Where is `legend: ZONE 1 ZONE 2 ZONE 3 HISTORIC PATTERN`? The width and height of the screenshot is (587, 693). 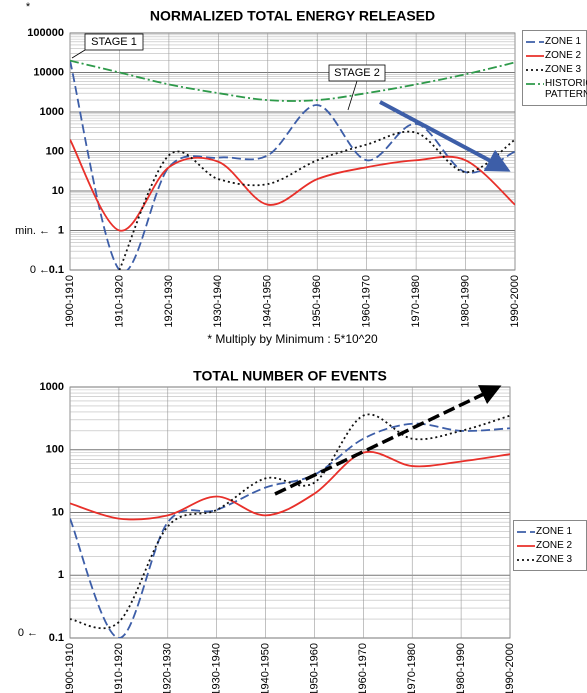 legend: ZONE 1 ZONE 2 ZONE 3 HISTORIC PATTERN is located at coordinates (554, 68).